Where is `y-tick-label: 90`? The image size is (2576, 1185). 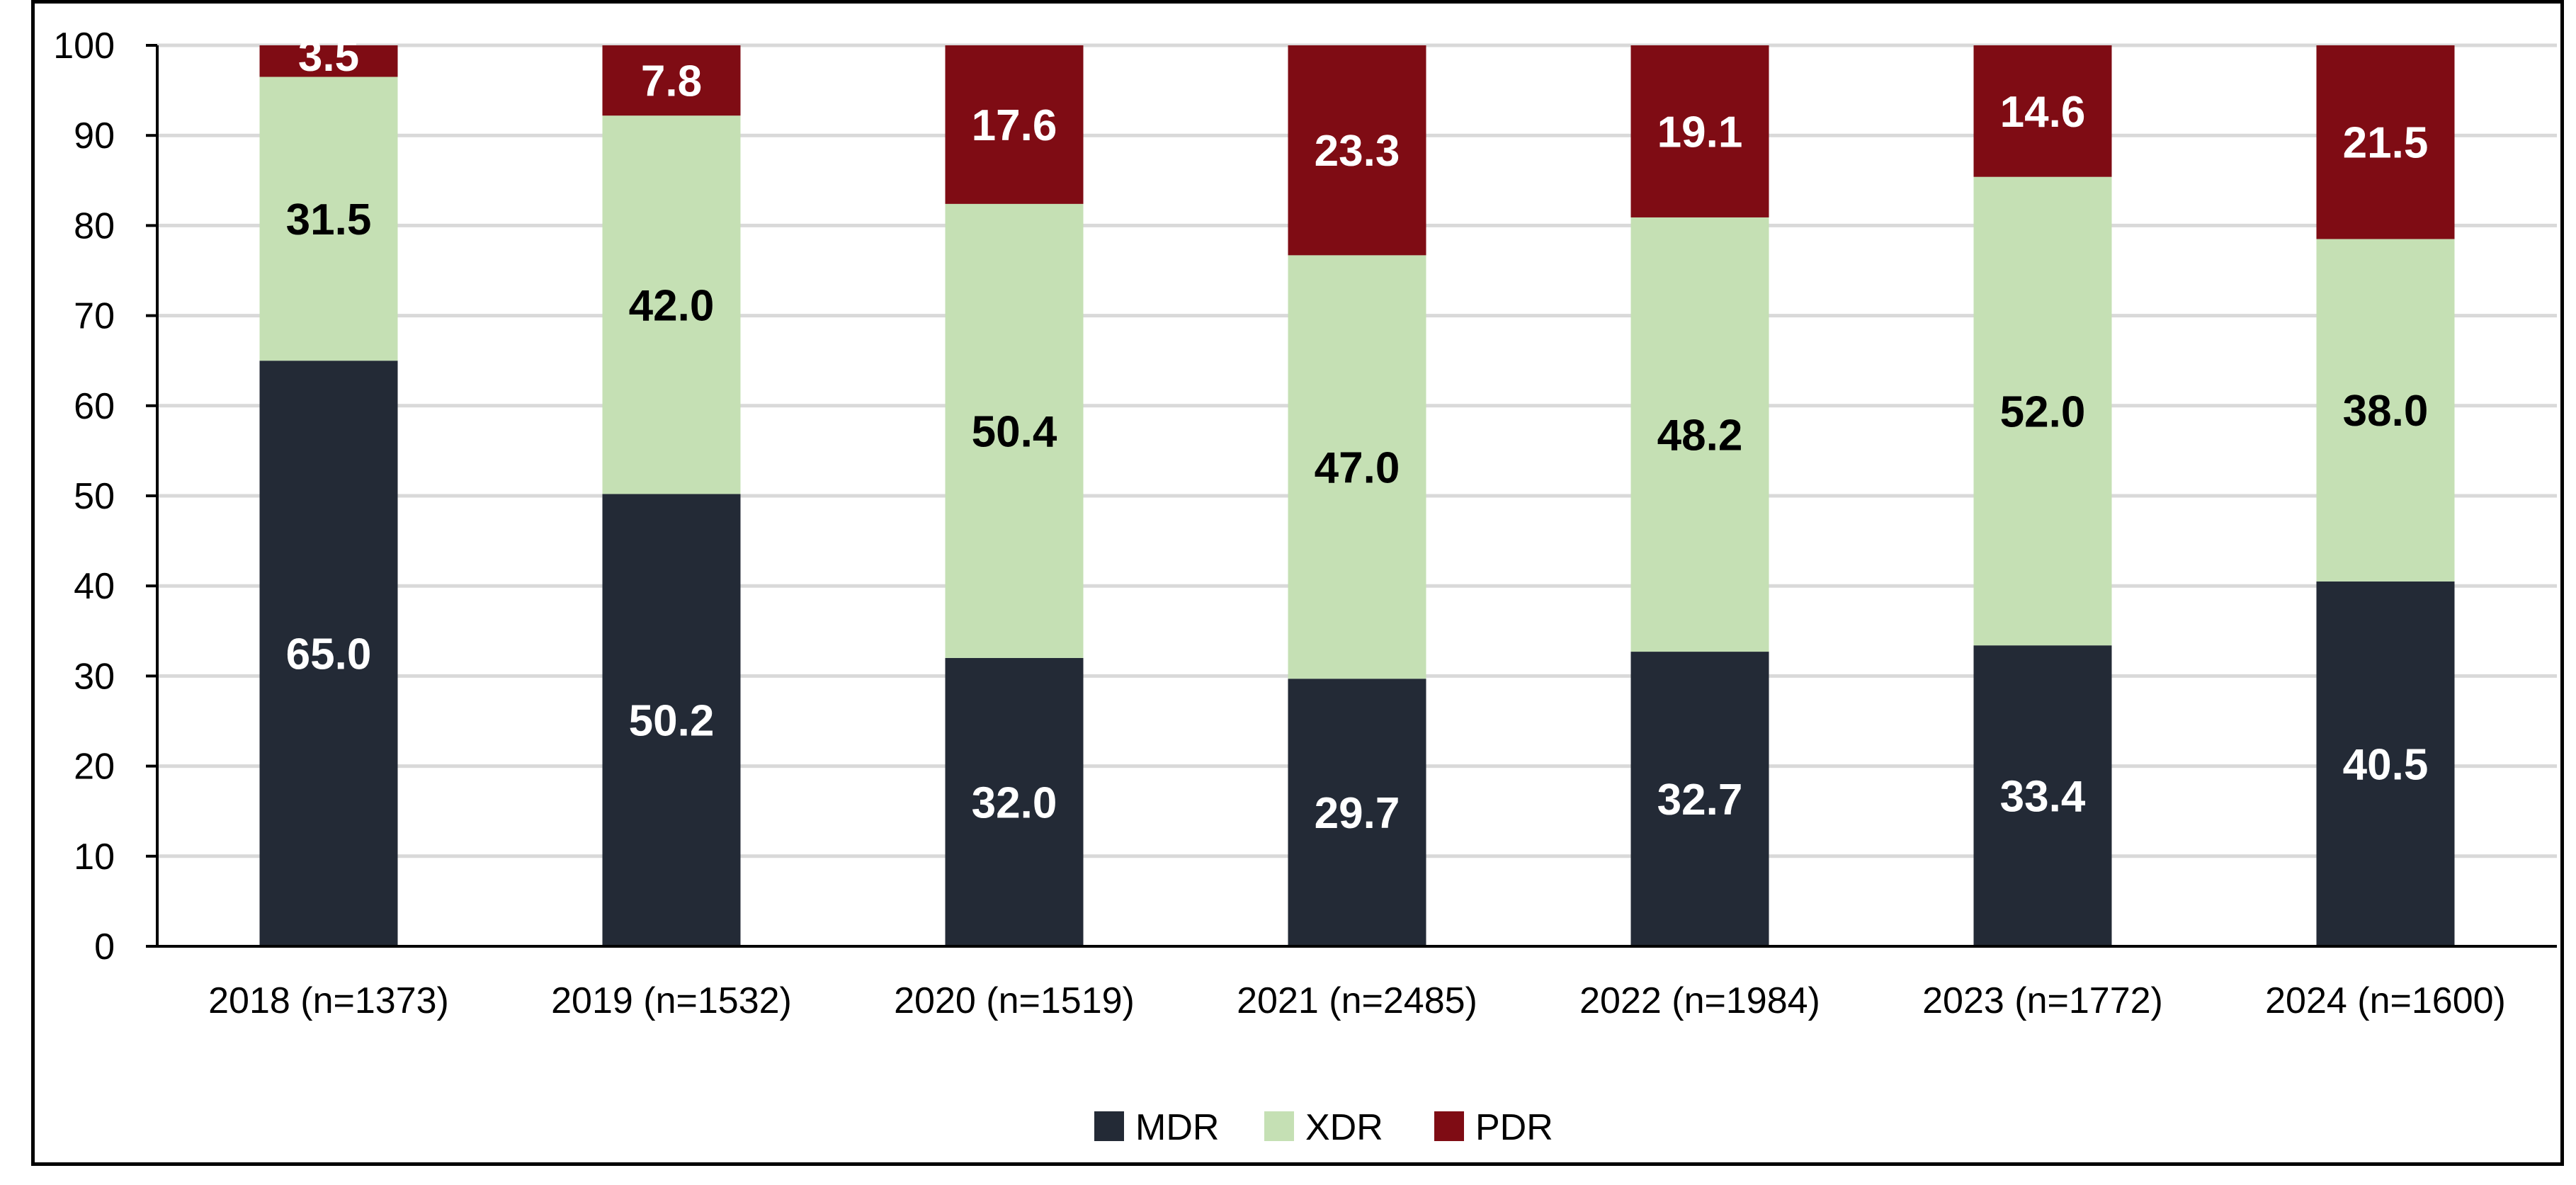 y-tick-label: 90 is located at coordinates (94, 136).